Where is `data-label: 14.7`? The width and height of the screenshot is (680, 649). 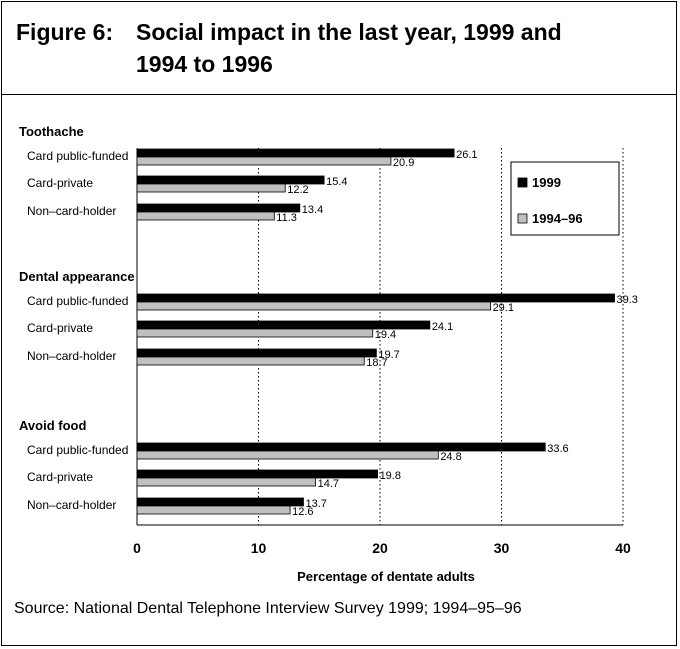 data-label: 14.7 is located at coordinates (328, 484).